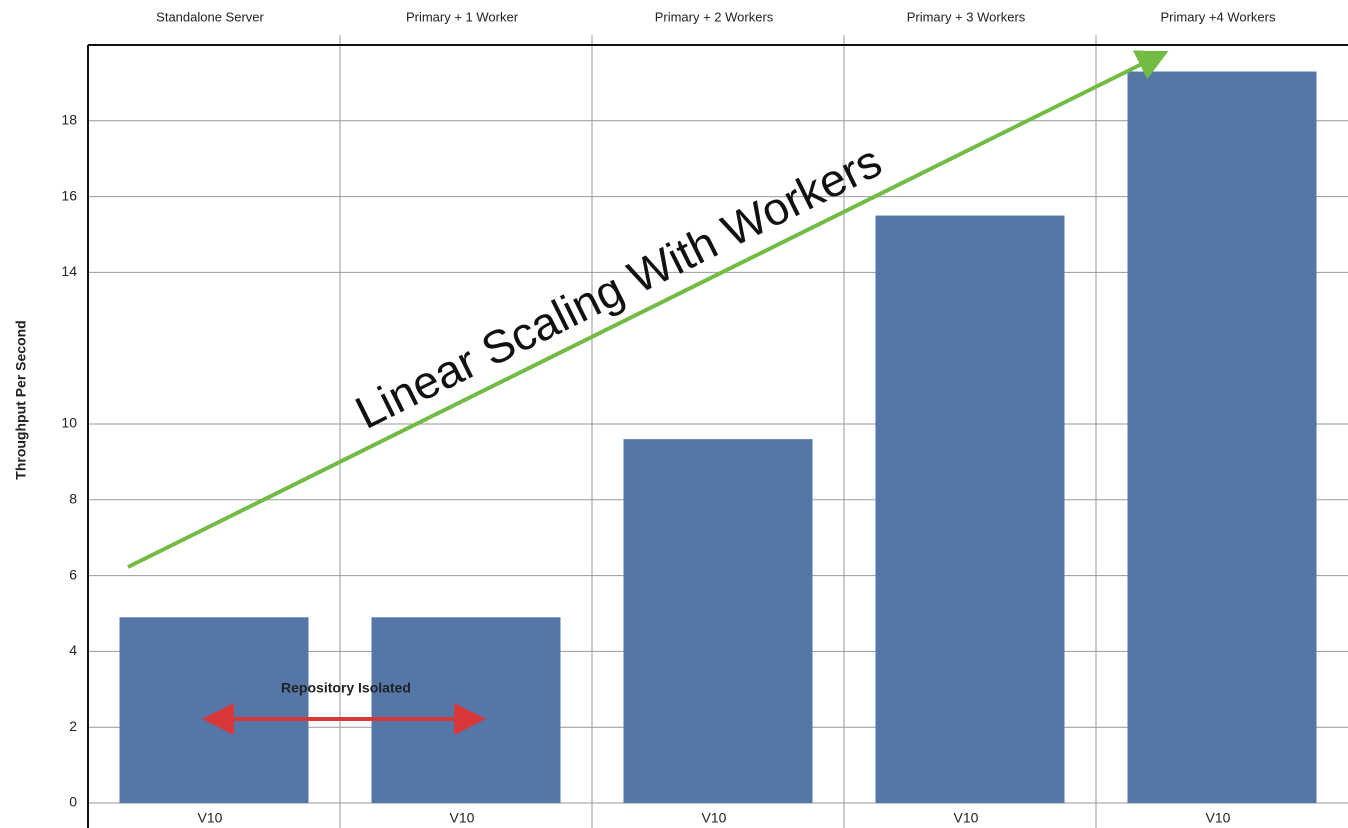  What do you see at coordinates (1218, 16) in the screenshot?
I see `panel-label: Primary +4 Workers` at bounding box center [1218, 16].